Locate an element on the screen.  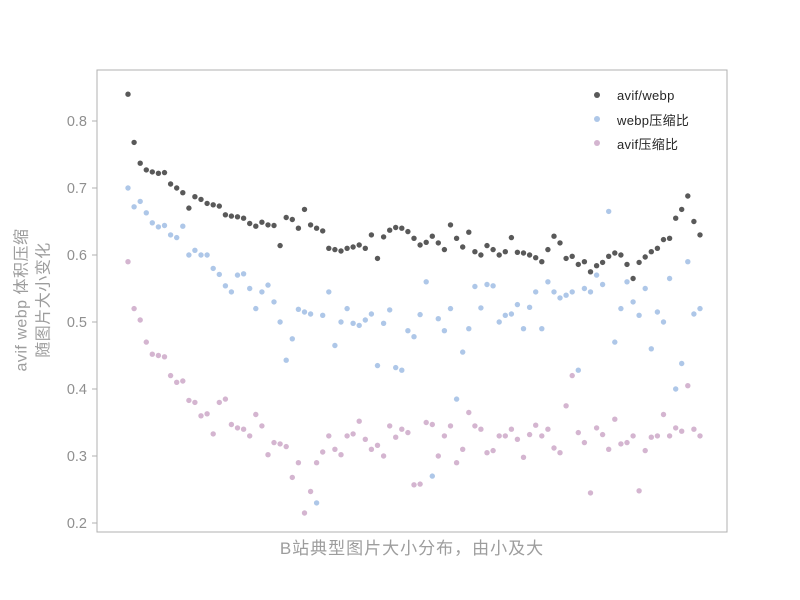
legend-label-avif-webp: avif/webp is located at coordinates (646, 95).